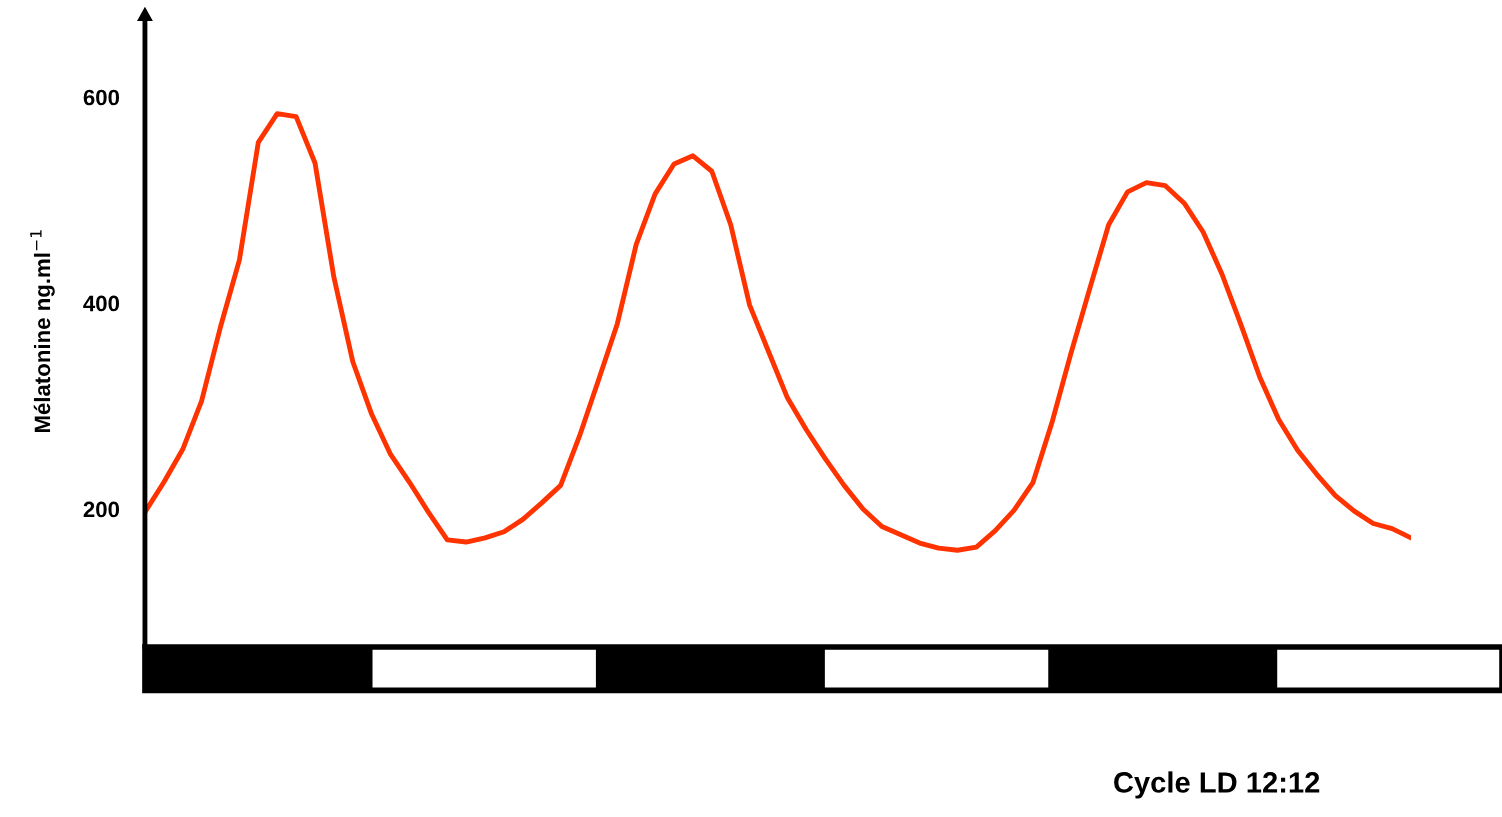 This screenshot has width=1502, height=817. I want to click on y-axis-title: Mélatonine ng.ml$^{−1}$, so click(42, 331).